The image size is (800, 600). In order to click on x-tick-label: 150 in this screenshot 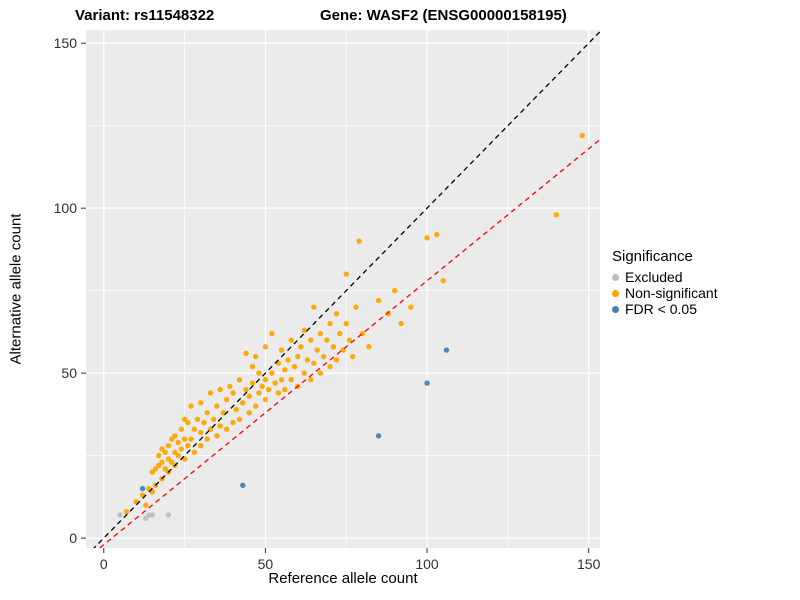, I will do `click(589, 564)`.